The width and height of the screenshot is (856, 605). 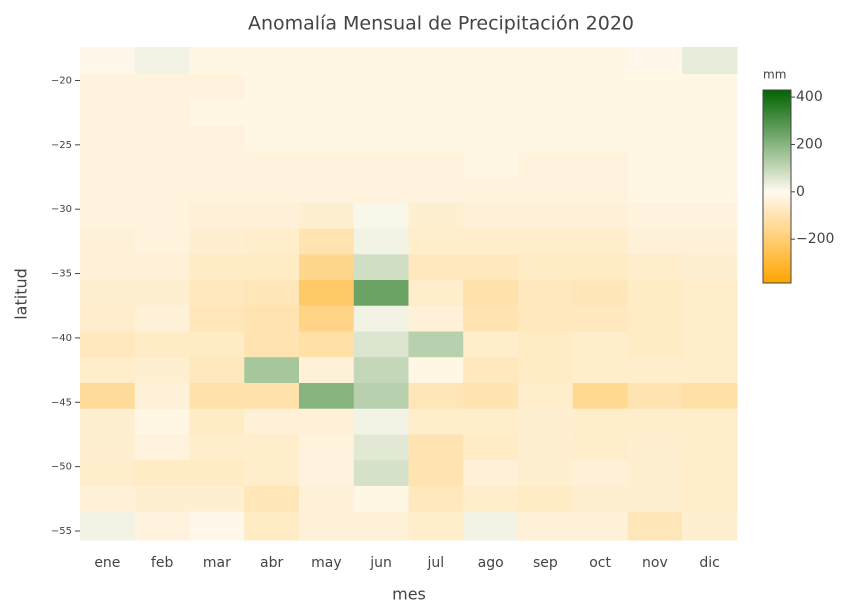 I want to click on x-tick-label: dic, so click(x=709, y=563).